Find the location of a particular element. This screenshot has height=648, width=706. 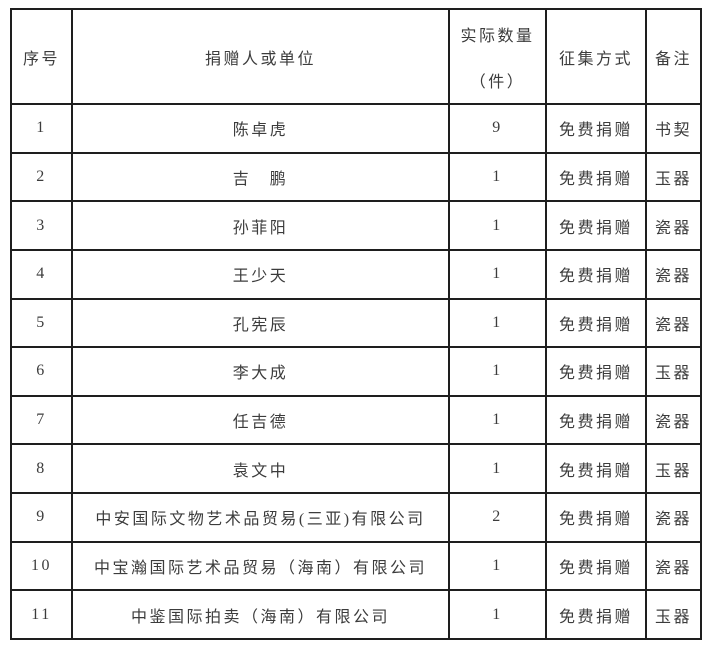

cell-index: 3 is located at coordinates (41, 225).